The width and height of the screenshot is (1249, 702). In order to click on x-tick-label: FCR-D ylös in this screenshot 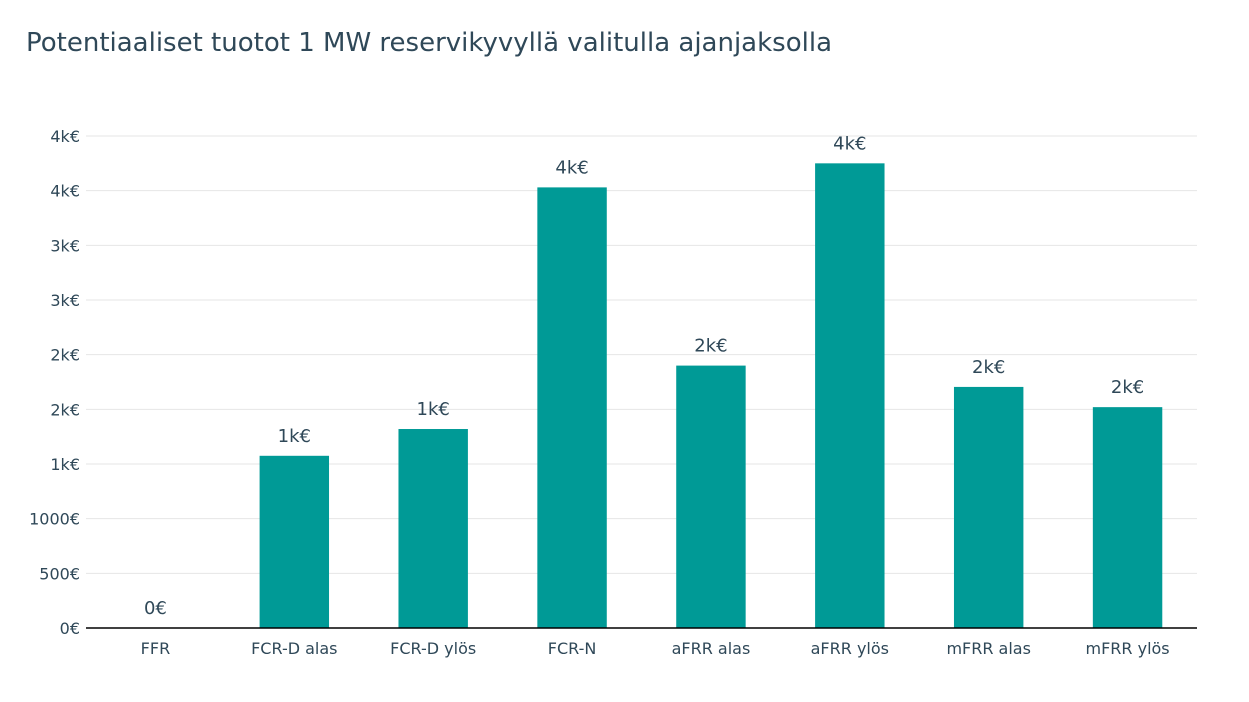, I will do `click(433, 648)`.